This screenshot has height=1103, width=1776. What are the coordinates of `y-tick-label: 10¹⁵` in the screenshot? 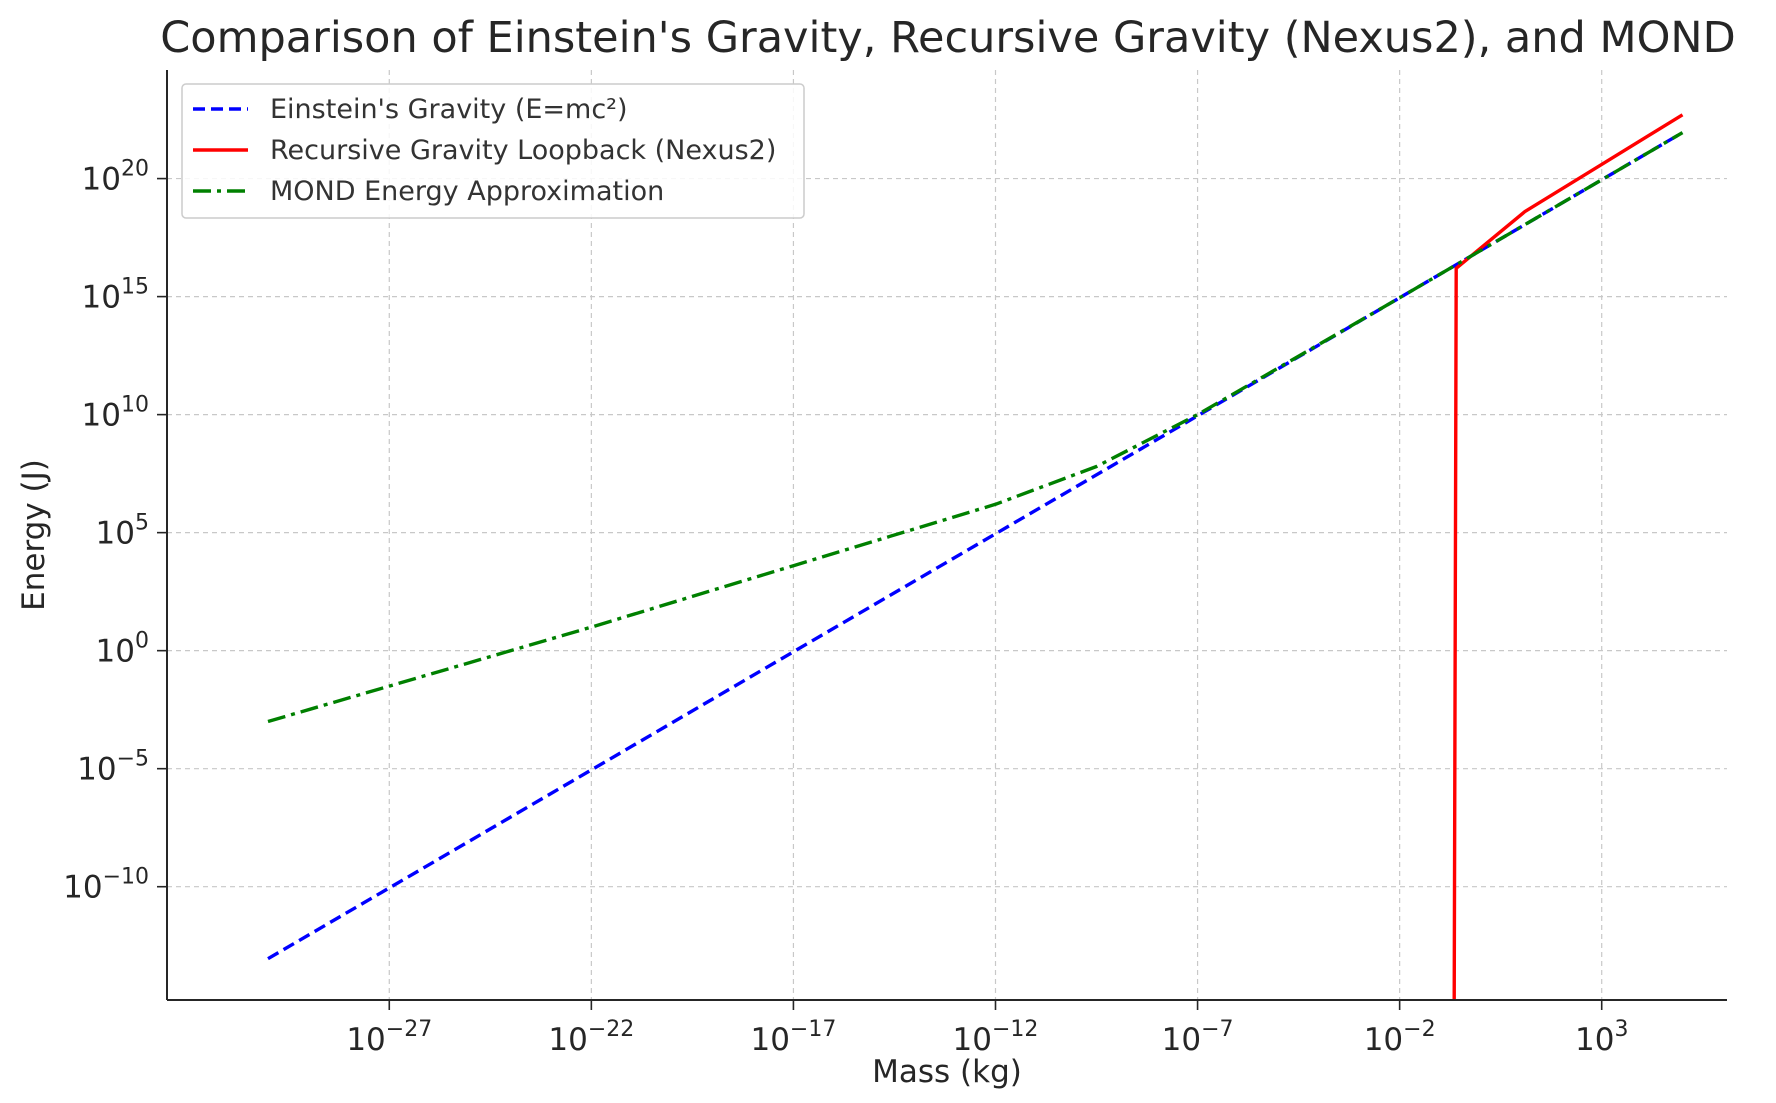 It's located at (115, 295).